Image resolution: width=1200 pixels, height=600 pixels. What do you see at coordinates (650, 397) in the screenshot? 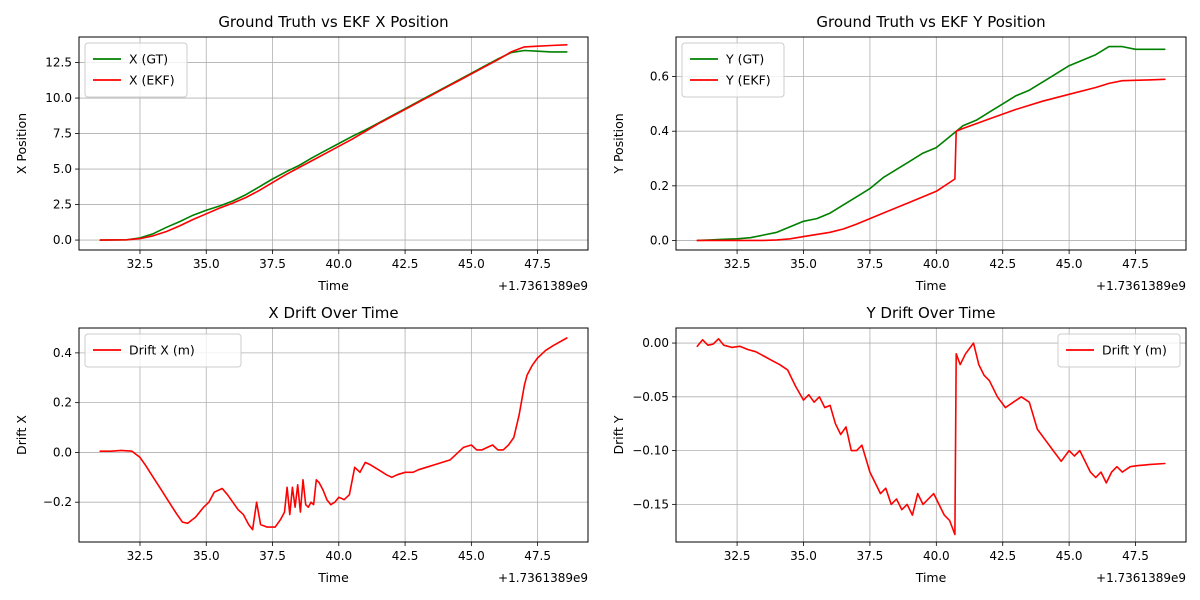
I see `y-tick-label: −0.05` at bounding box center [650, 397].